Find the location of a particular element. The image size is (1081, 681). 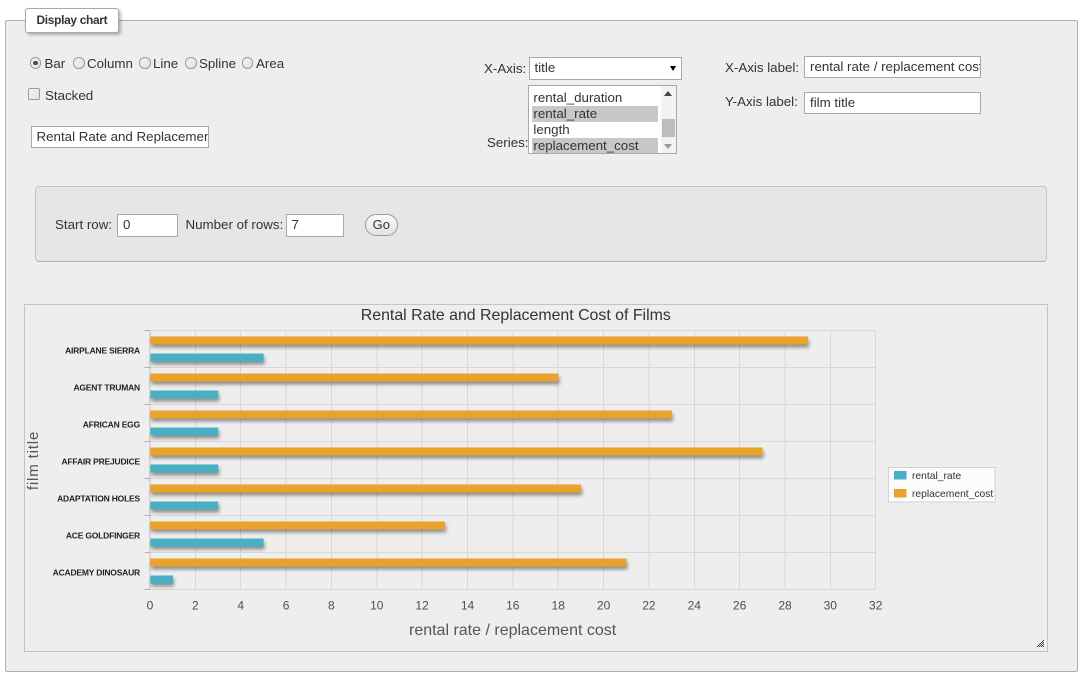

svg-text: 26 is located at coordinates (740, 606).